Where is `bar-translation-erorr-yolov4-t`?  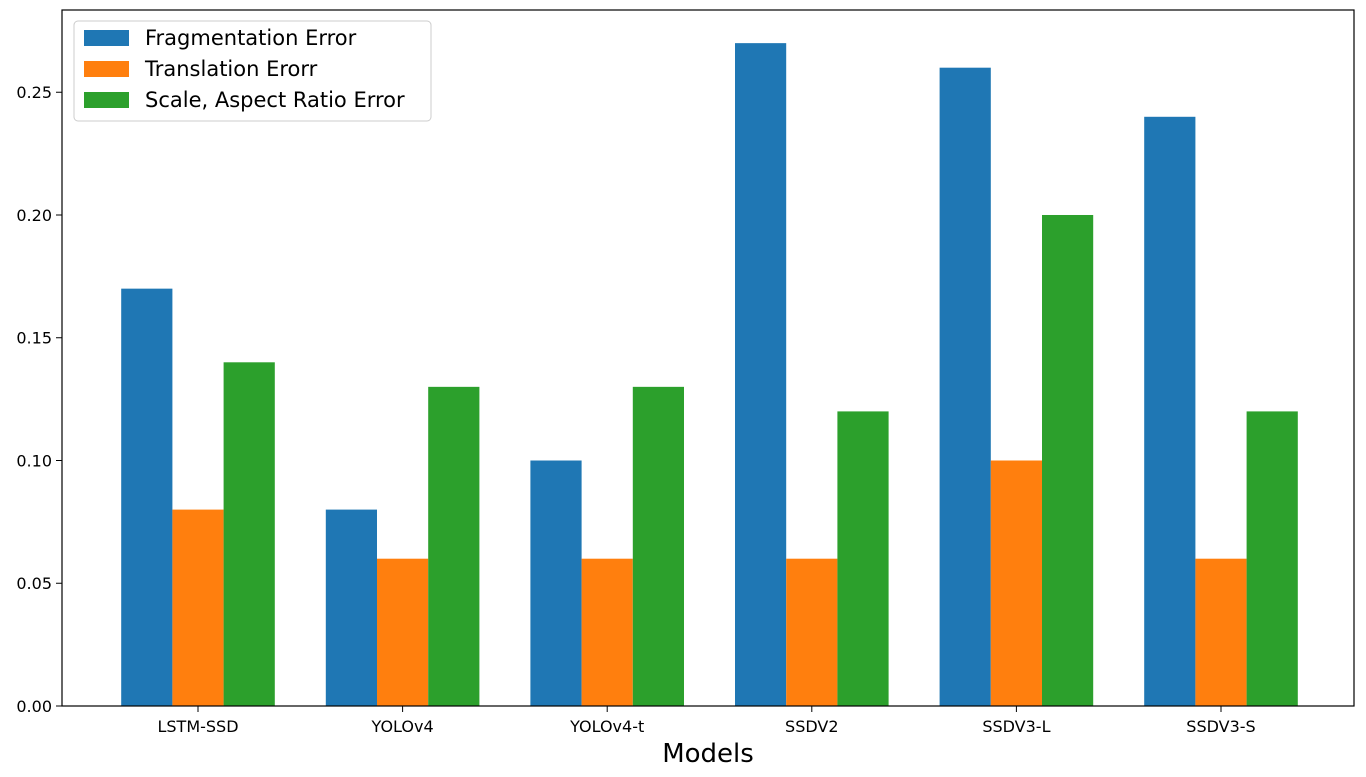
bar-translation-erorr-yolov4-t is located at coordinates (607, 632).